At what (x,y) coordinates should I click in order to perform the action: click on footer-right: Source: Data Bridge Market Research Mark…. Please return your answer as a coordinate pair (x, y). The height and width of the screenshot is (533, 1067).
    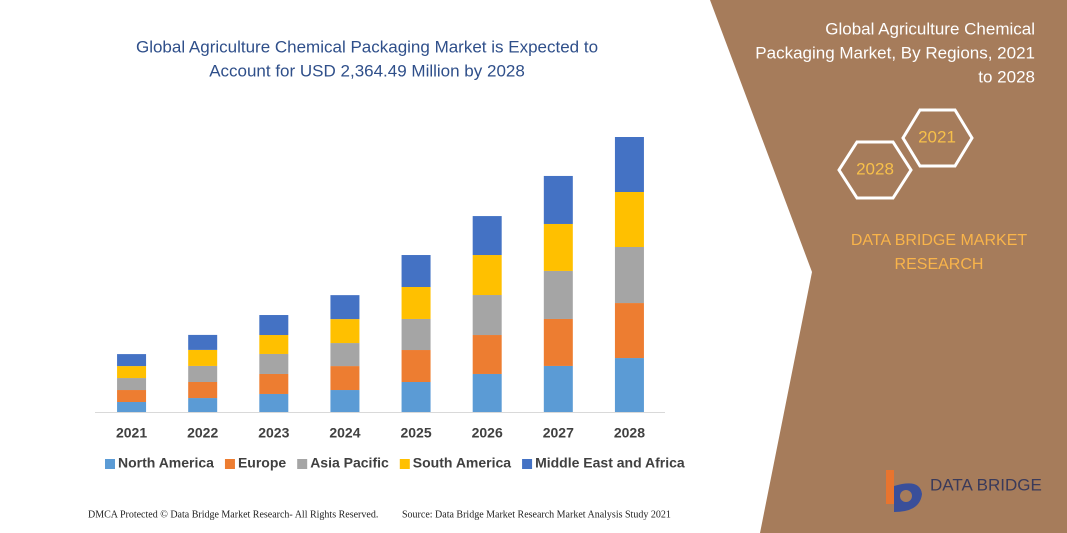
    Looking at the image, I should click on (536, 514).